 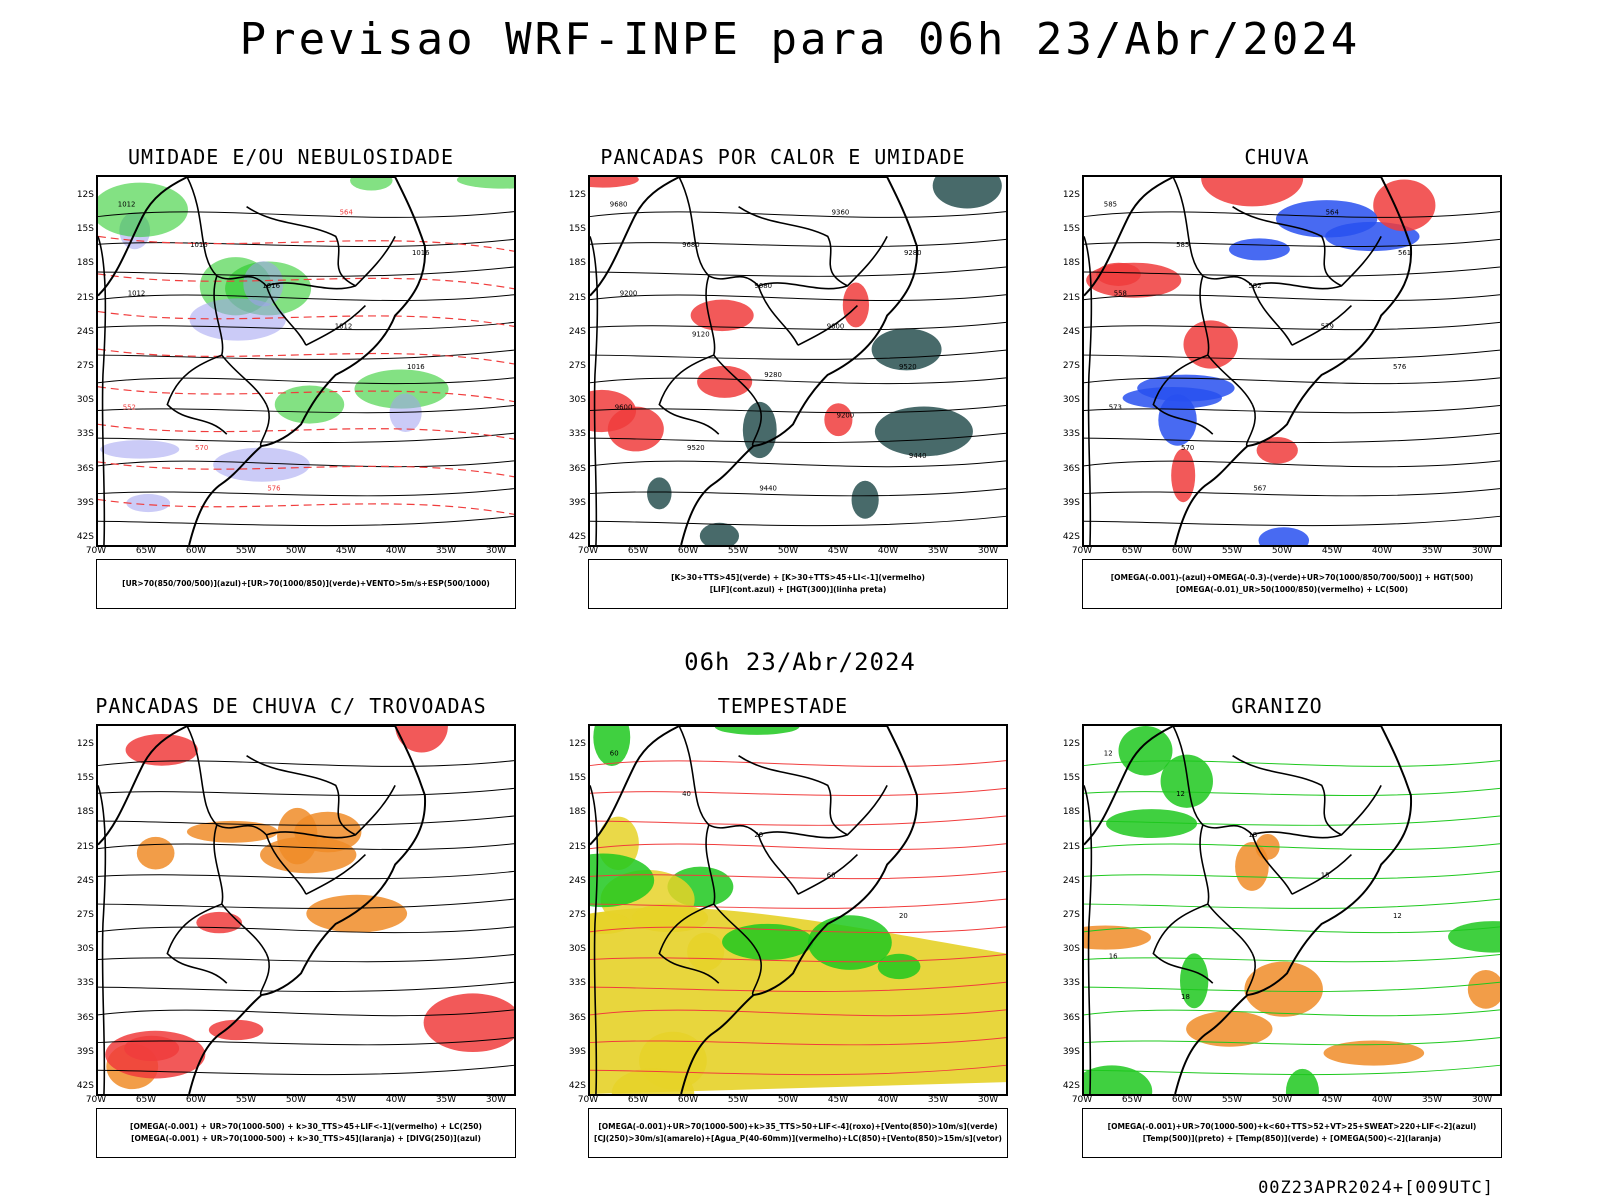 What do you see at coordinates (783, 706) in the screenshot?
I see `panel-title: TEMPESTADE` at bounding box center [783, 706].